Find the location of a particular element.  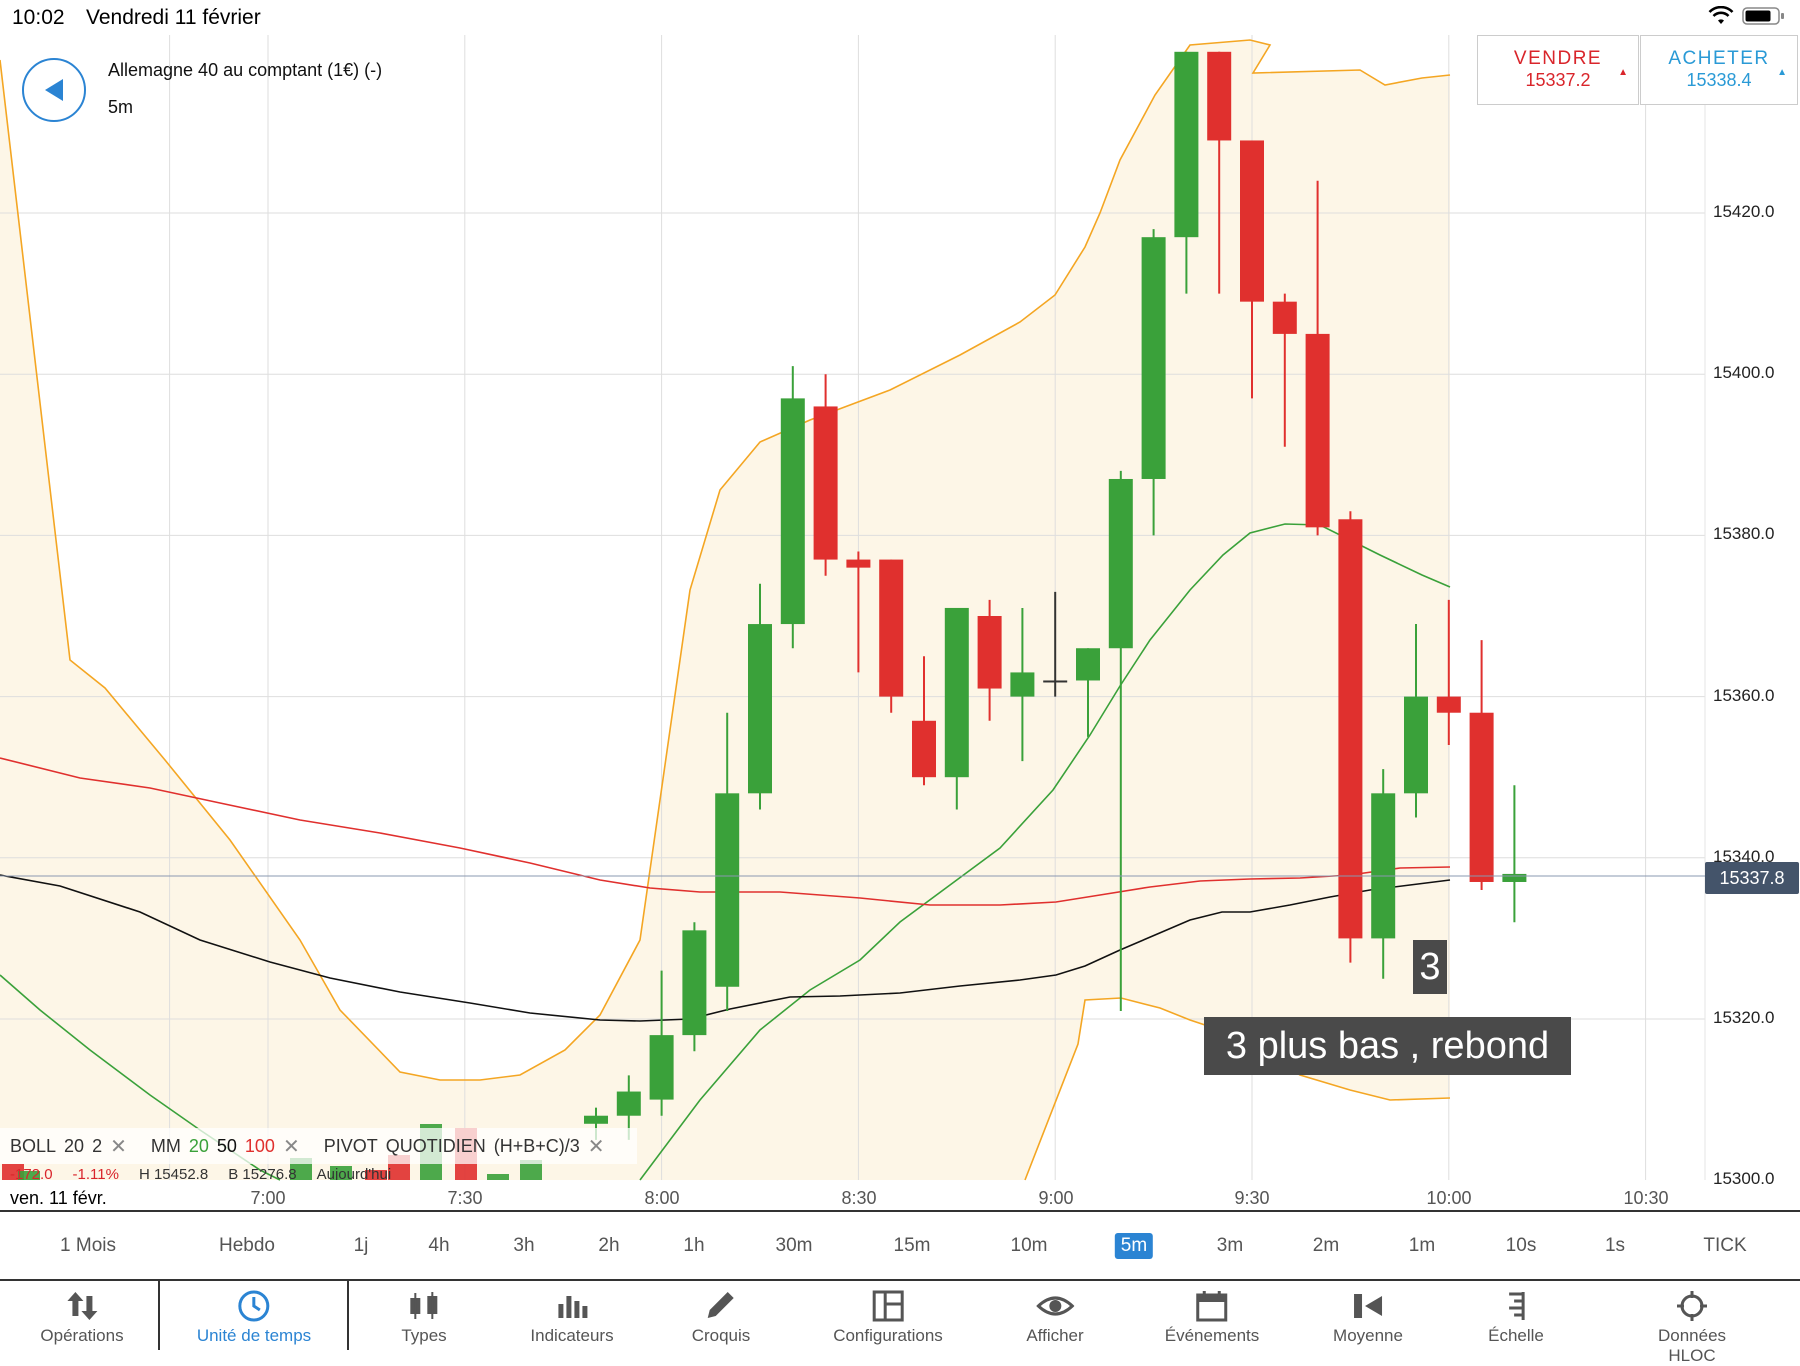

candles-icon is located at coordinates (423, 1305).